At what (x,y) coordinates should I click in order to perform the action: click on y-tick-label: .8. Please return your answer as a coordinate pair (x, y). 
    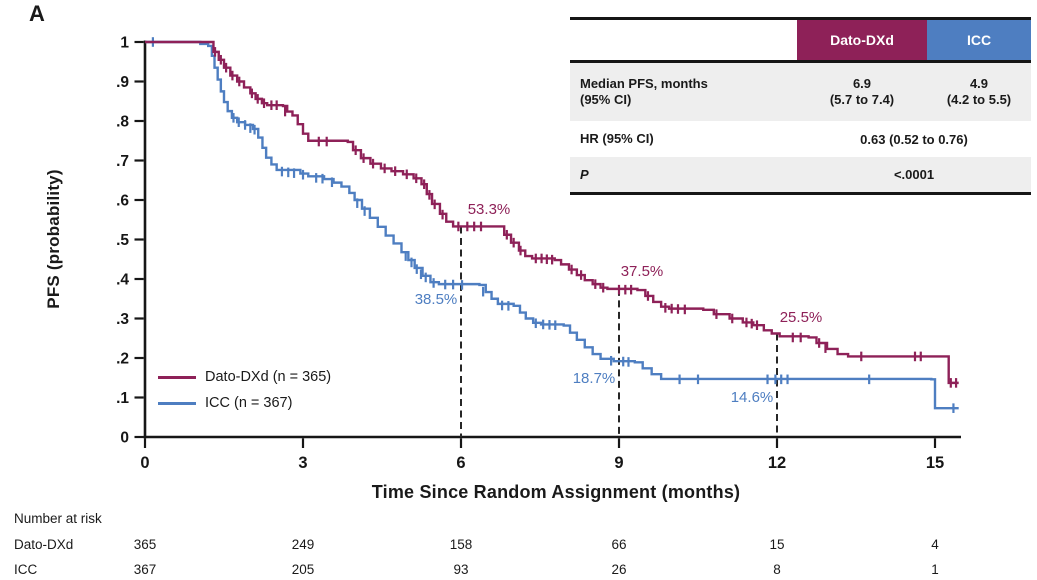
    Looking at the image, I should click on (122, 122).